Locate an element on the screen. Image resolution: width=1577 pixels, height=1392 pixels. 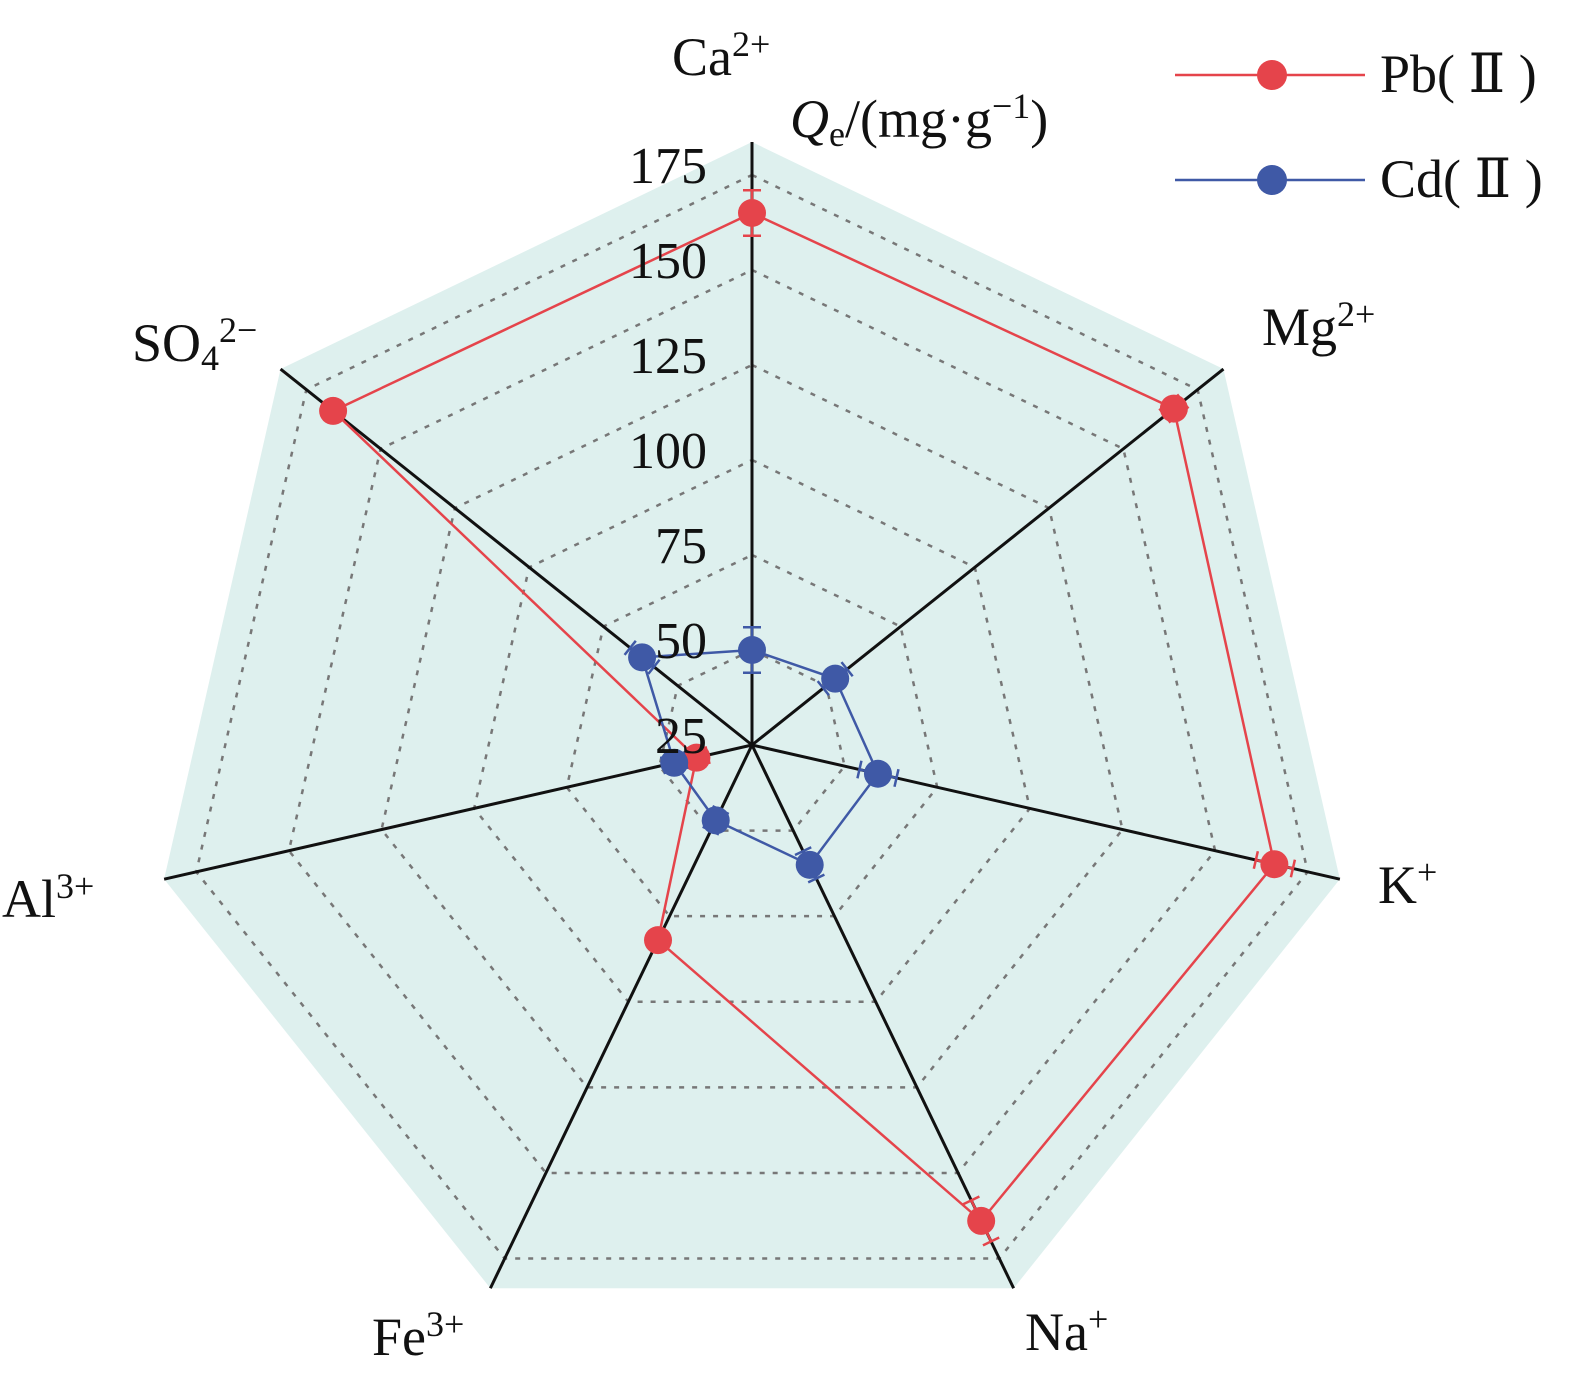
tick-label: 50 is located at coordinates (681, 641).